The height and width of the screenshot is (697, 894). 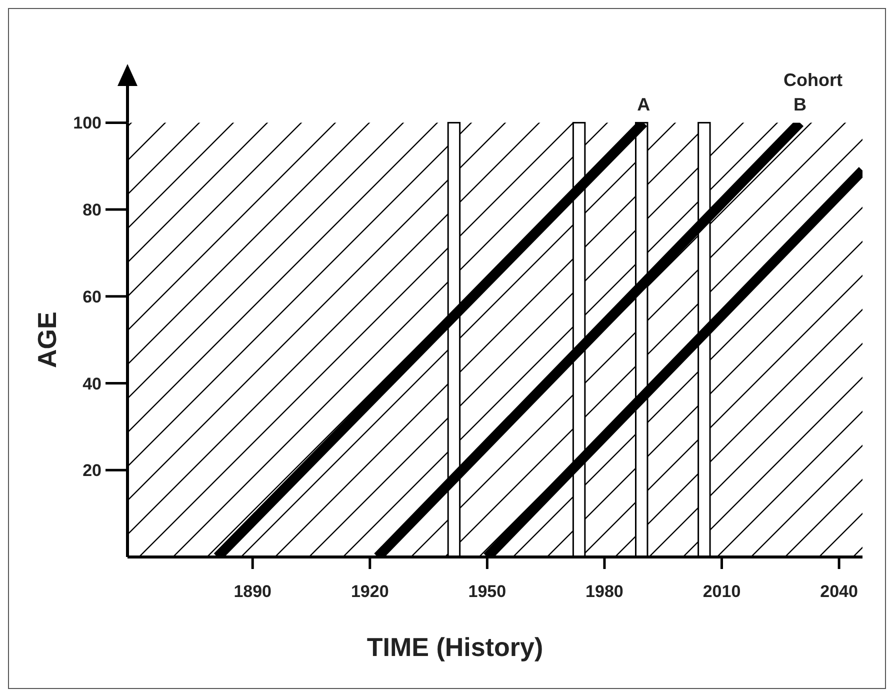 What do you see at coordinates (487, 591) in the screenshot?
I see `x-tick-label: 1950` at bounding box center [487, 591].